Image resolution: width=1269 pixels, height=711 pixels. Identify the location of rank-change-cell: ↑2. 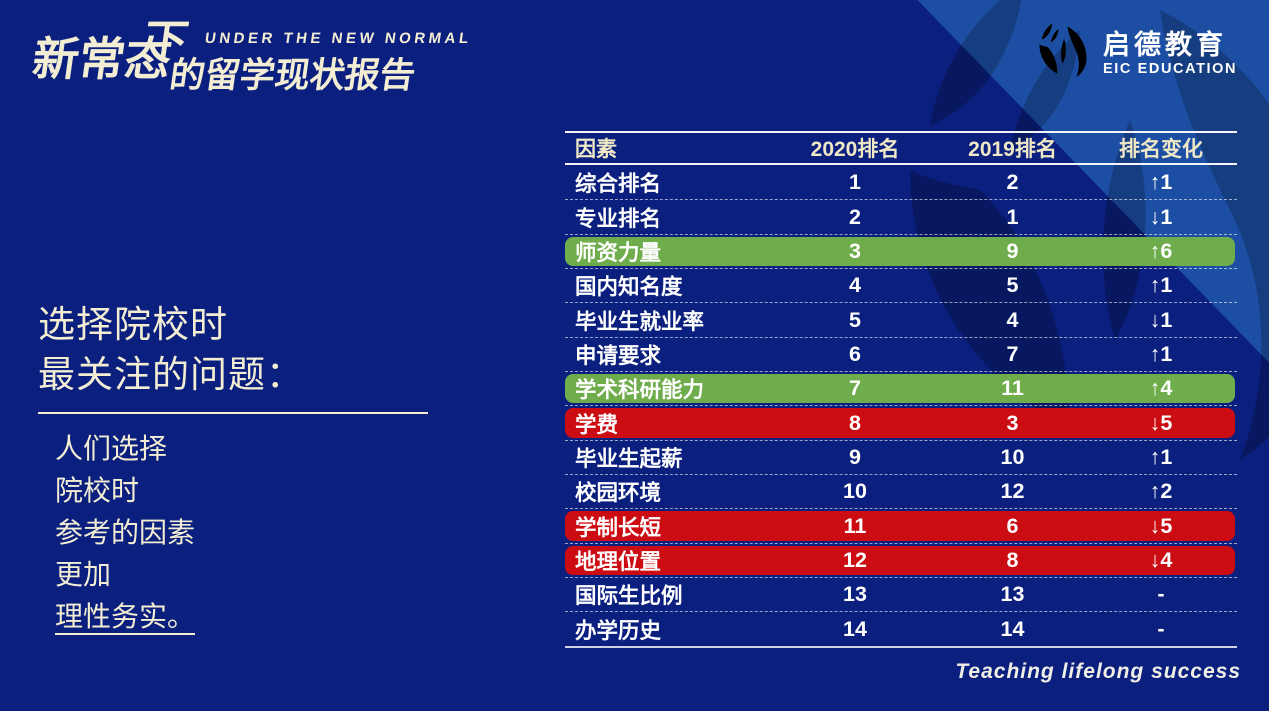
(1161, 491).